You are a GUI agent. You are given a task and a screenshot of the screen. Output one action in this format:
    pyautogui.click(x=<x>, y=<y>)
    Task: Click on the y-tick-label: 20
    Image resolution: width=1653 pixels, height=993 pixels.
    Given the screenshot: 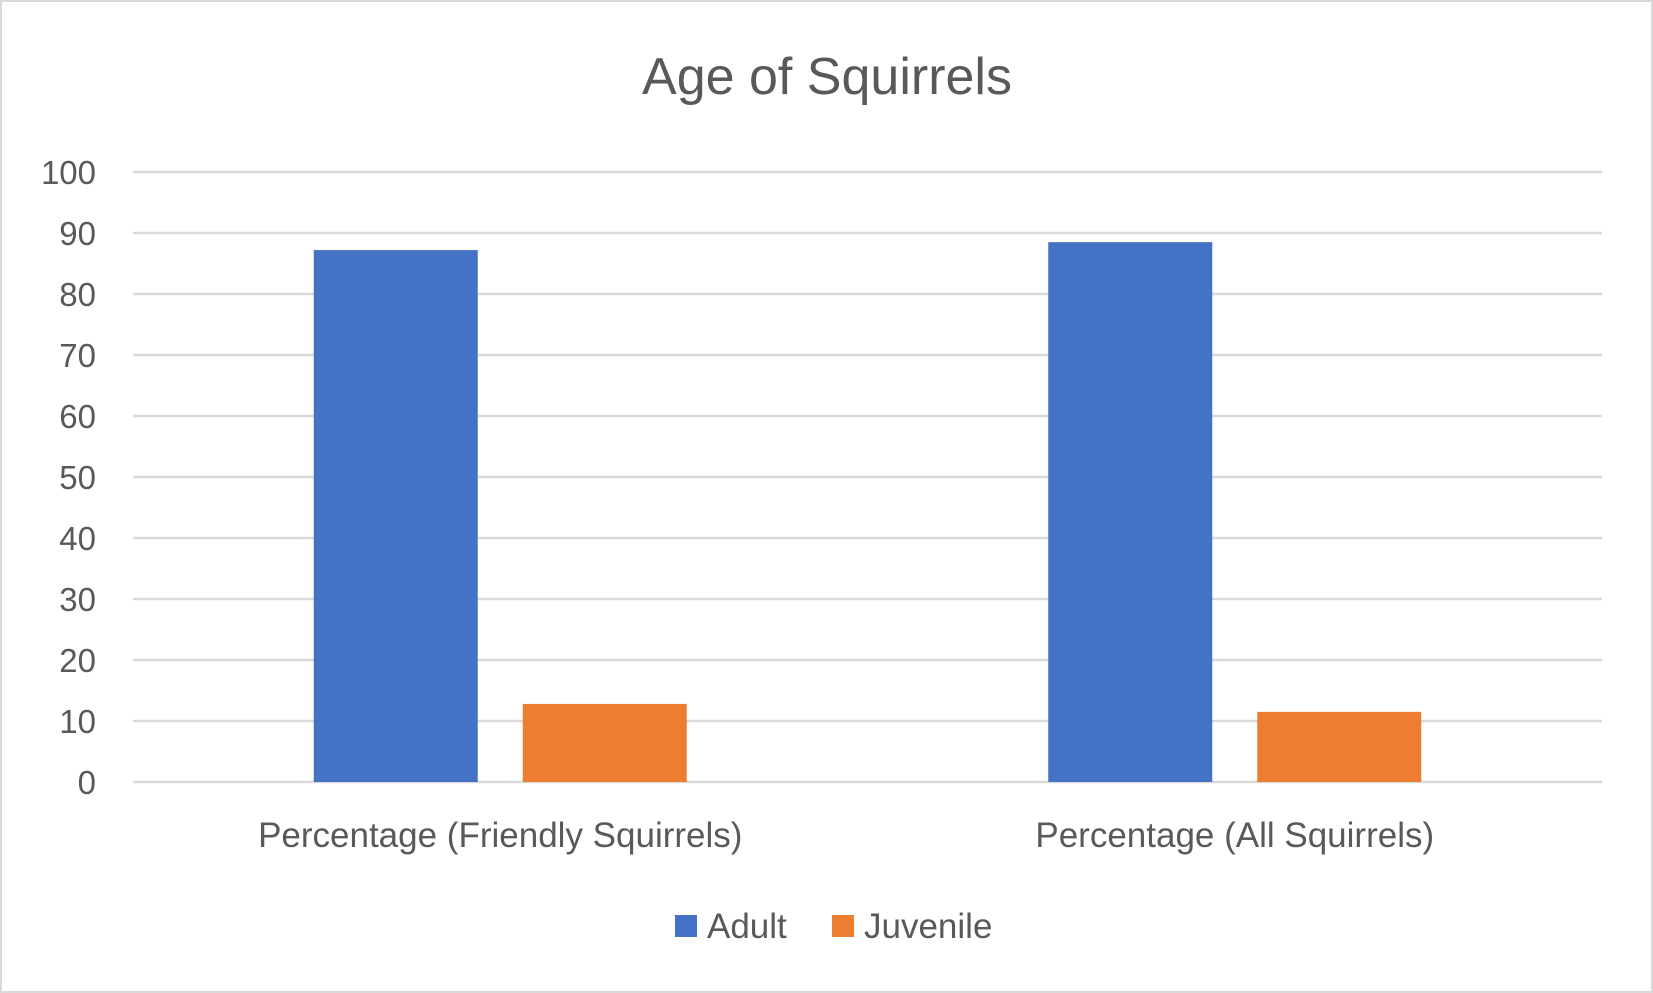 What is the action you would take?
    pyautogui.click(x=77, y=660)
    